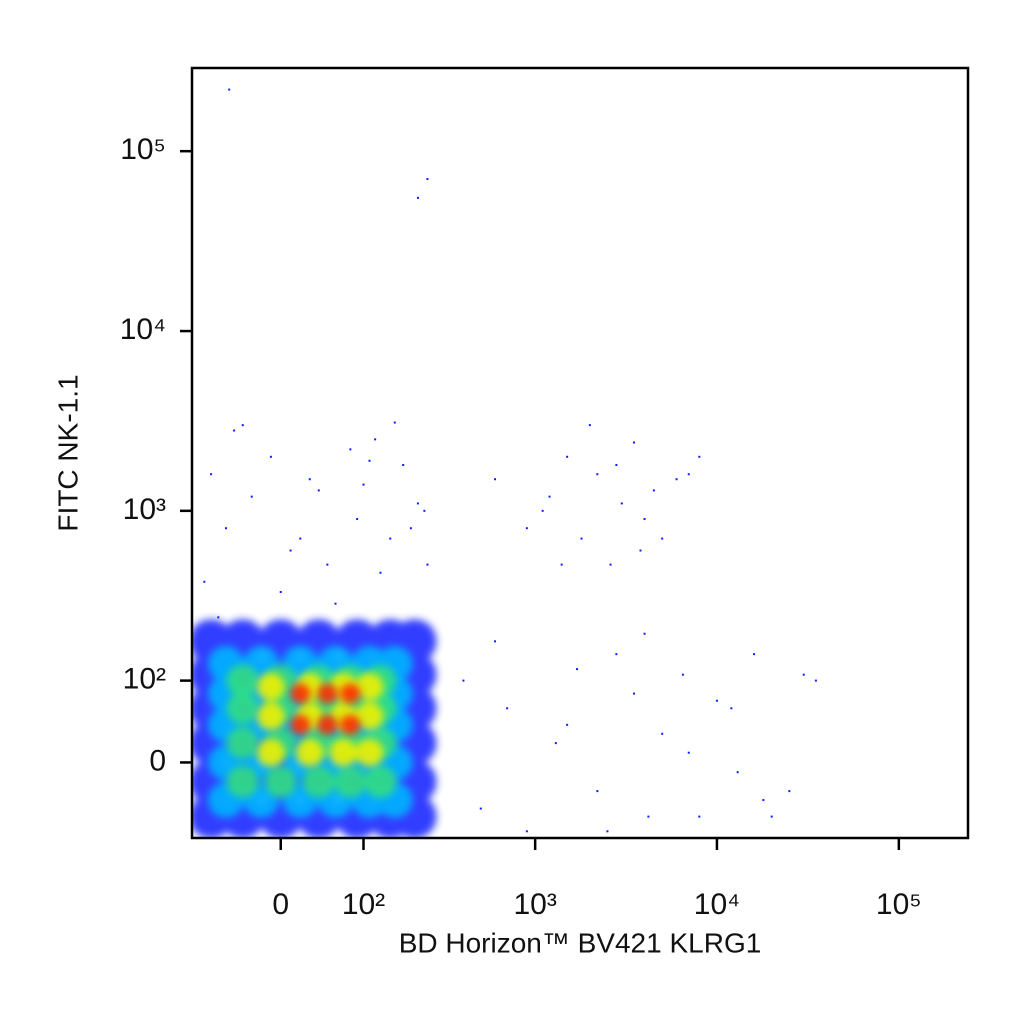 This screenshot has height=1024, width=1024. What do you see at coordinates (899, 904) in the screenshot?
I see `x-tick-label: 10⁵` at bounding box center [899, 904].